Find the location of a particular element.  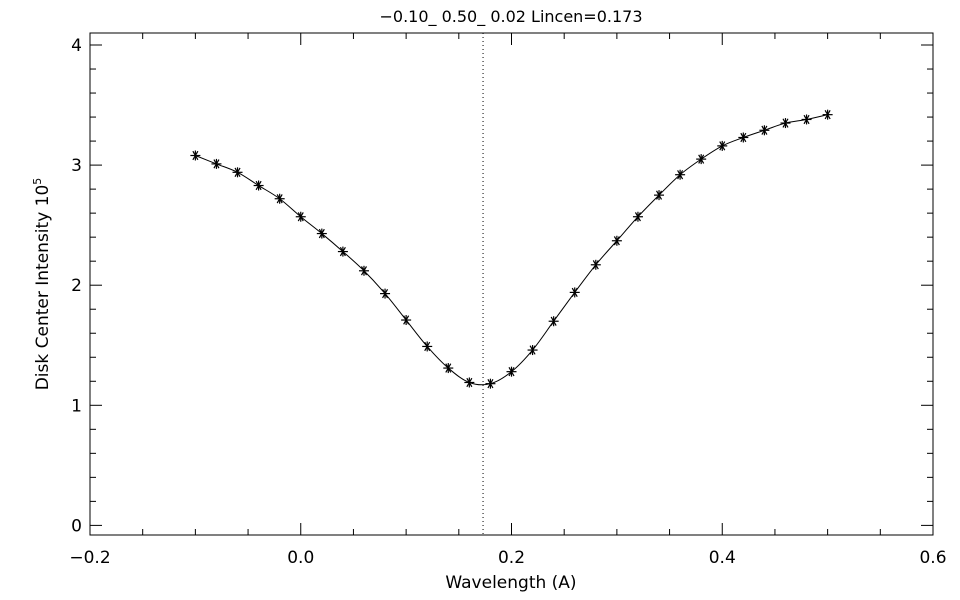

y-tick-label: 2 is located at coordinates (76, 286).